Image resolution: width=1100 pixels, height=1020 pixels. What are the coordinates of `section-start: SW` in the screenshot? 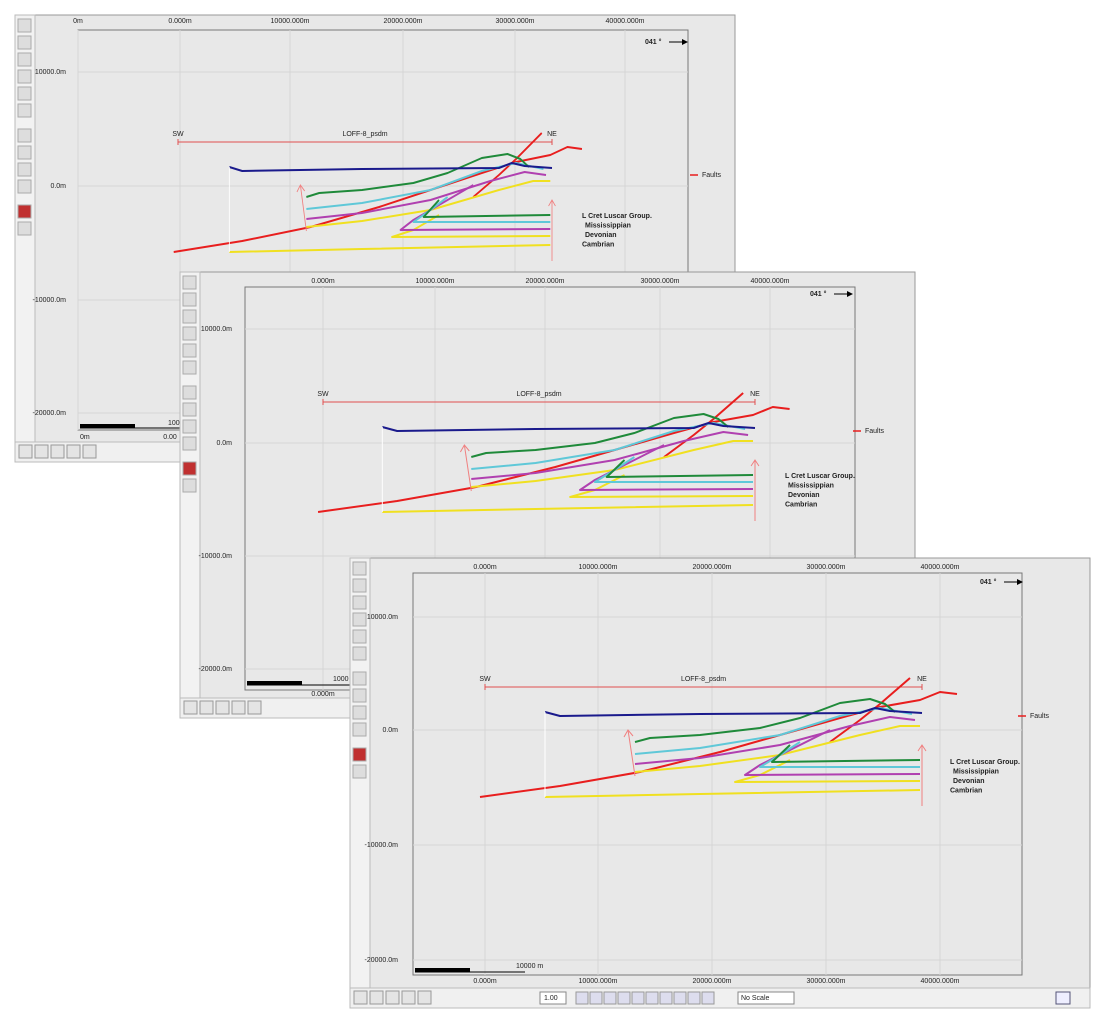 It's located at (485, 679).